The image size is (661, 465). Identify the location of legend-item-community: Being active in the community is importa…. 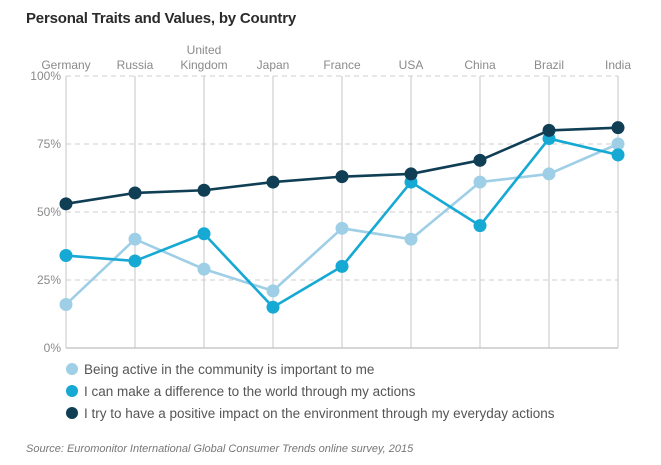
(310, 369).